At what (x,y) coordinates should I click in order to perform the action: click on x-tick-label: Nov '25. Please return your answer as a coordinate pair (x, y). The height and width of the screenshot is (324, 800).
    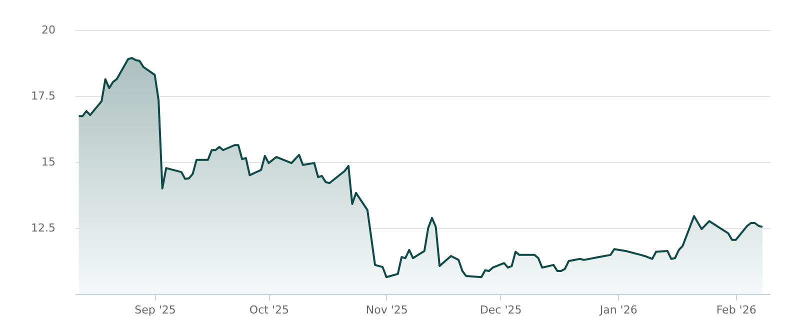
    Looking at the image, I should click on (387, 310).